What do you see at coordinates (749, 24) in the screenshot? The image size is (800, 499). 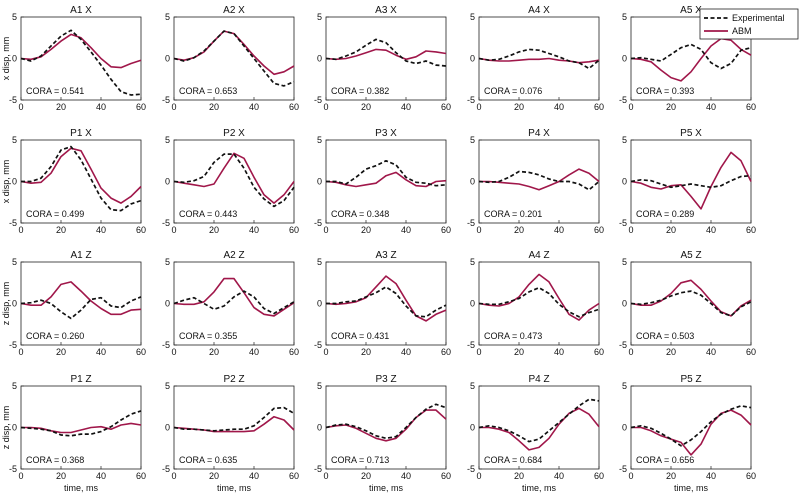 I see `legend-box` at bounding box center [749, 24].